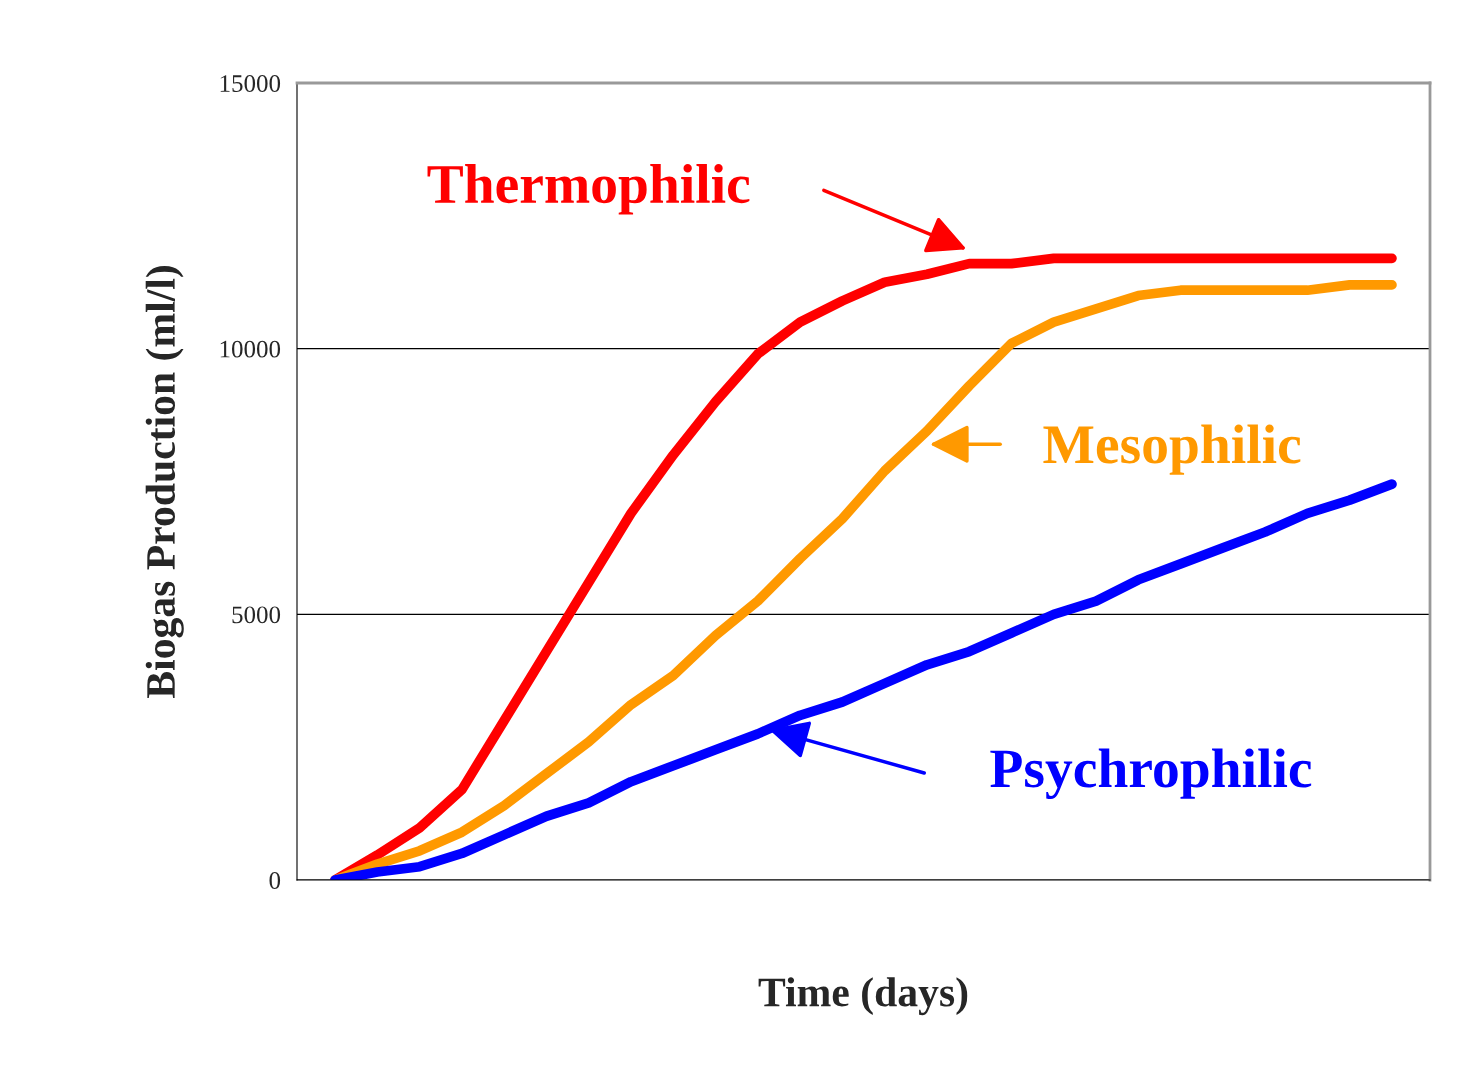  What do you see at coordinates (1151, 773) in the screenshot?
I see `legend-label: Psychrophilic` at bounding box center [1151, 773].